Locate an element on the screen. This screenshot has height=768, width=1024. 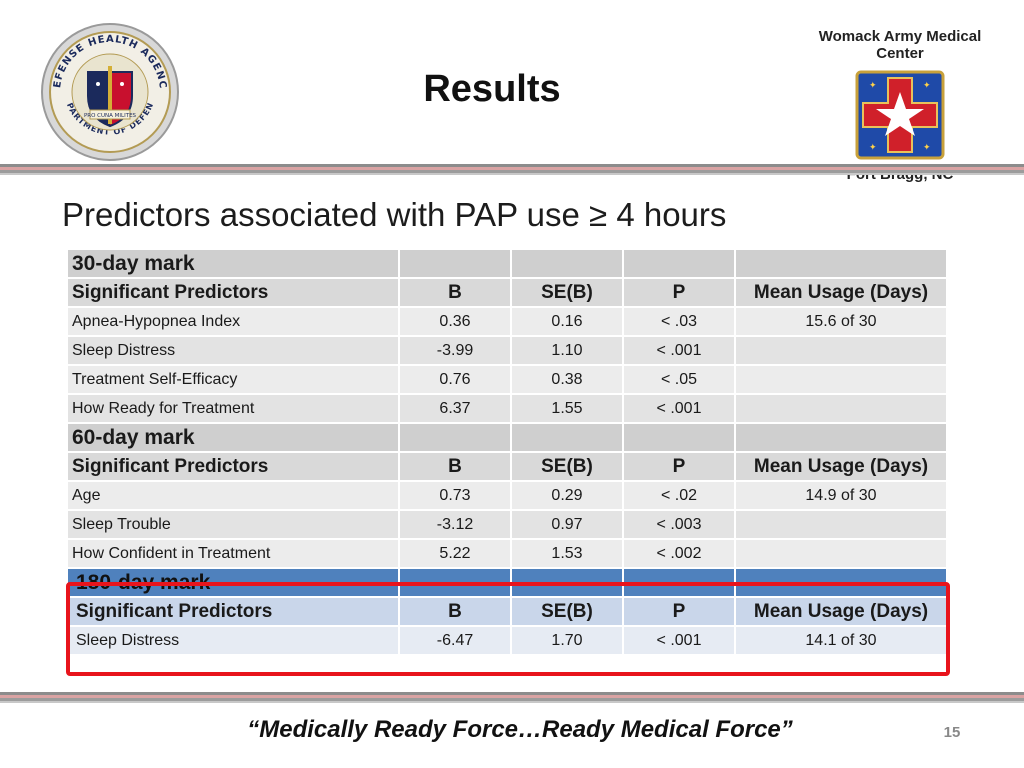
org-name: Womack Army Medical Center is located at coordinates (900, 45).